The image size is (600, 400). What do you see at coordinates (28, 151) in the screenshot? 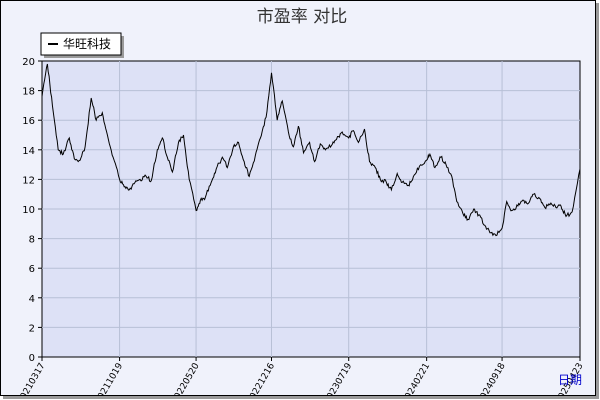
I see `y-tick-label: 14` at bounding box center [28, 151].